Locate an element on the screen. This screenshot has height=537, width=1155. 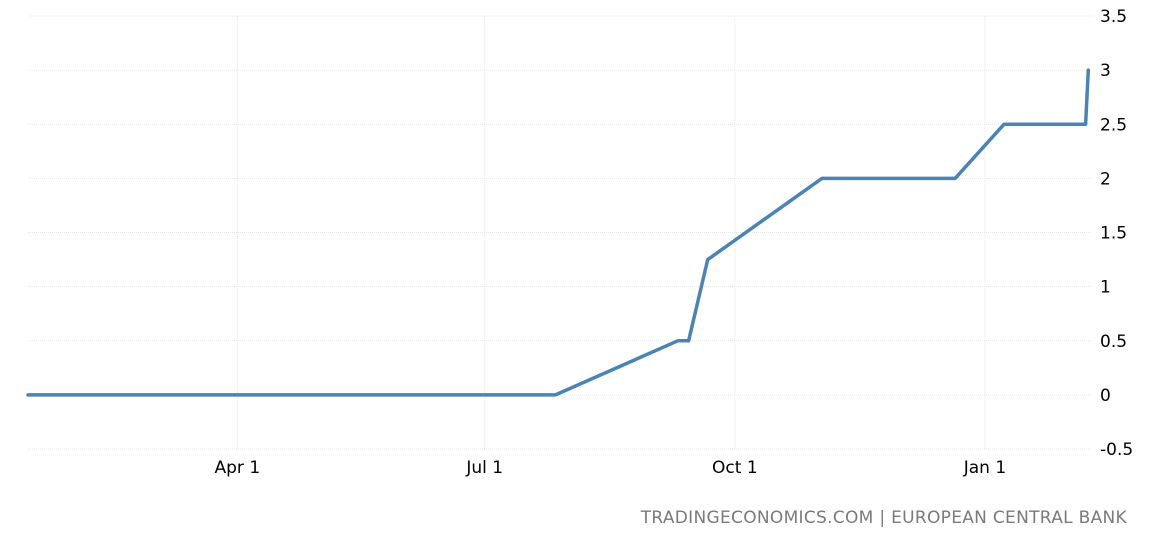
y-tick-label: -0.5 is located at coordinates (1116, 450).